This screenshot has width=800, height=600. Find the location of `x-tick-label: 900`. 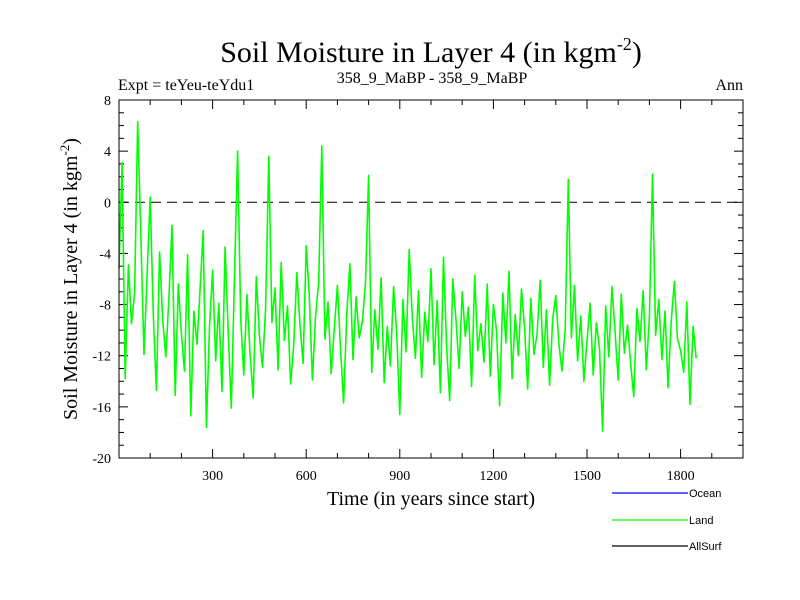

x-tick-label: 900 is located at coordinates (399, 476).